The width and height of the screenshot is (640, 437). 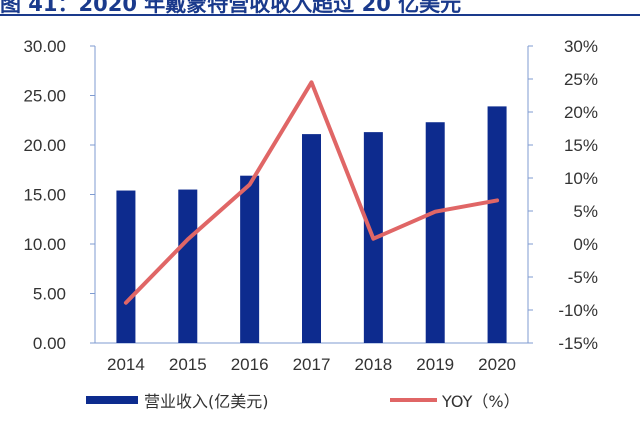 I want to click on x-tick-label: 2015, so click(x=188, y=364).